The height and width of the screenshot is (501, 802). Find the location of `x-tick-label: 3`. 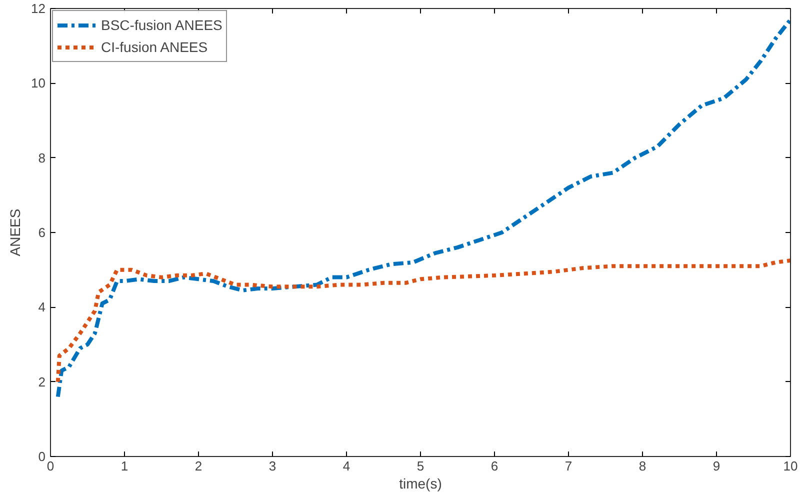

x-tick-label: 3 is located at coordinates (272, 466).